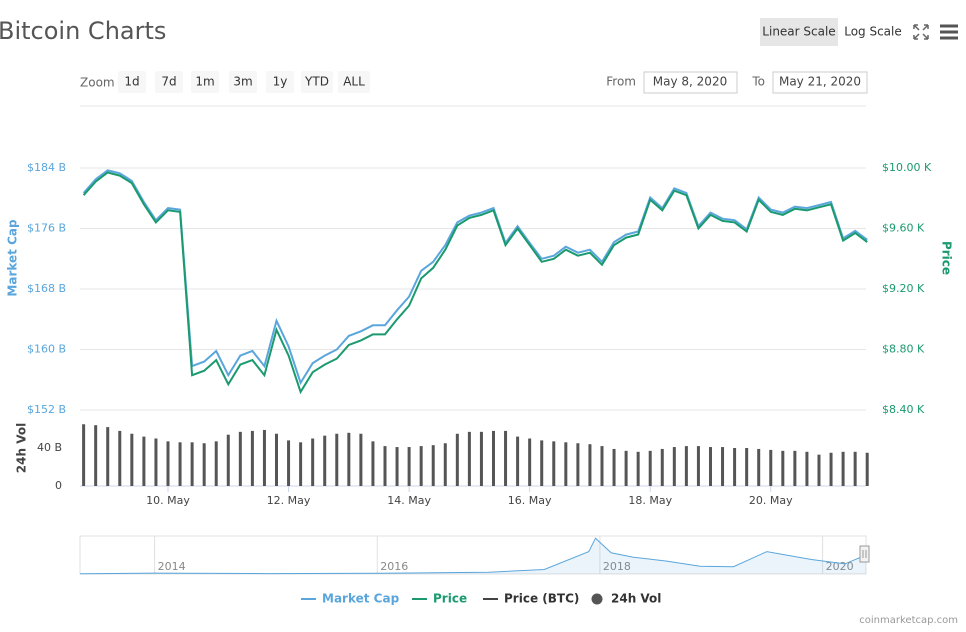 Image resolution: width=966 pixels, height=632 pixels. What do you see at coordinates (908, 620) in the screenshot?
I see `credits: coinmarketcap.com` at bounding box center [908, 620].